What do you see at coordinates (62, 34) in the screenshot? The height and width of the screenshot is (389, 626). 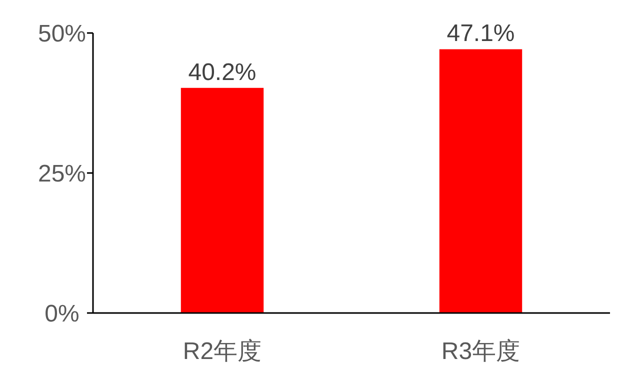 I see `y-tick-label: 50%` at bounding box center [62, 34].